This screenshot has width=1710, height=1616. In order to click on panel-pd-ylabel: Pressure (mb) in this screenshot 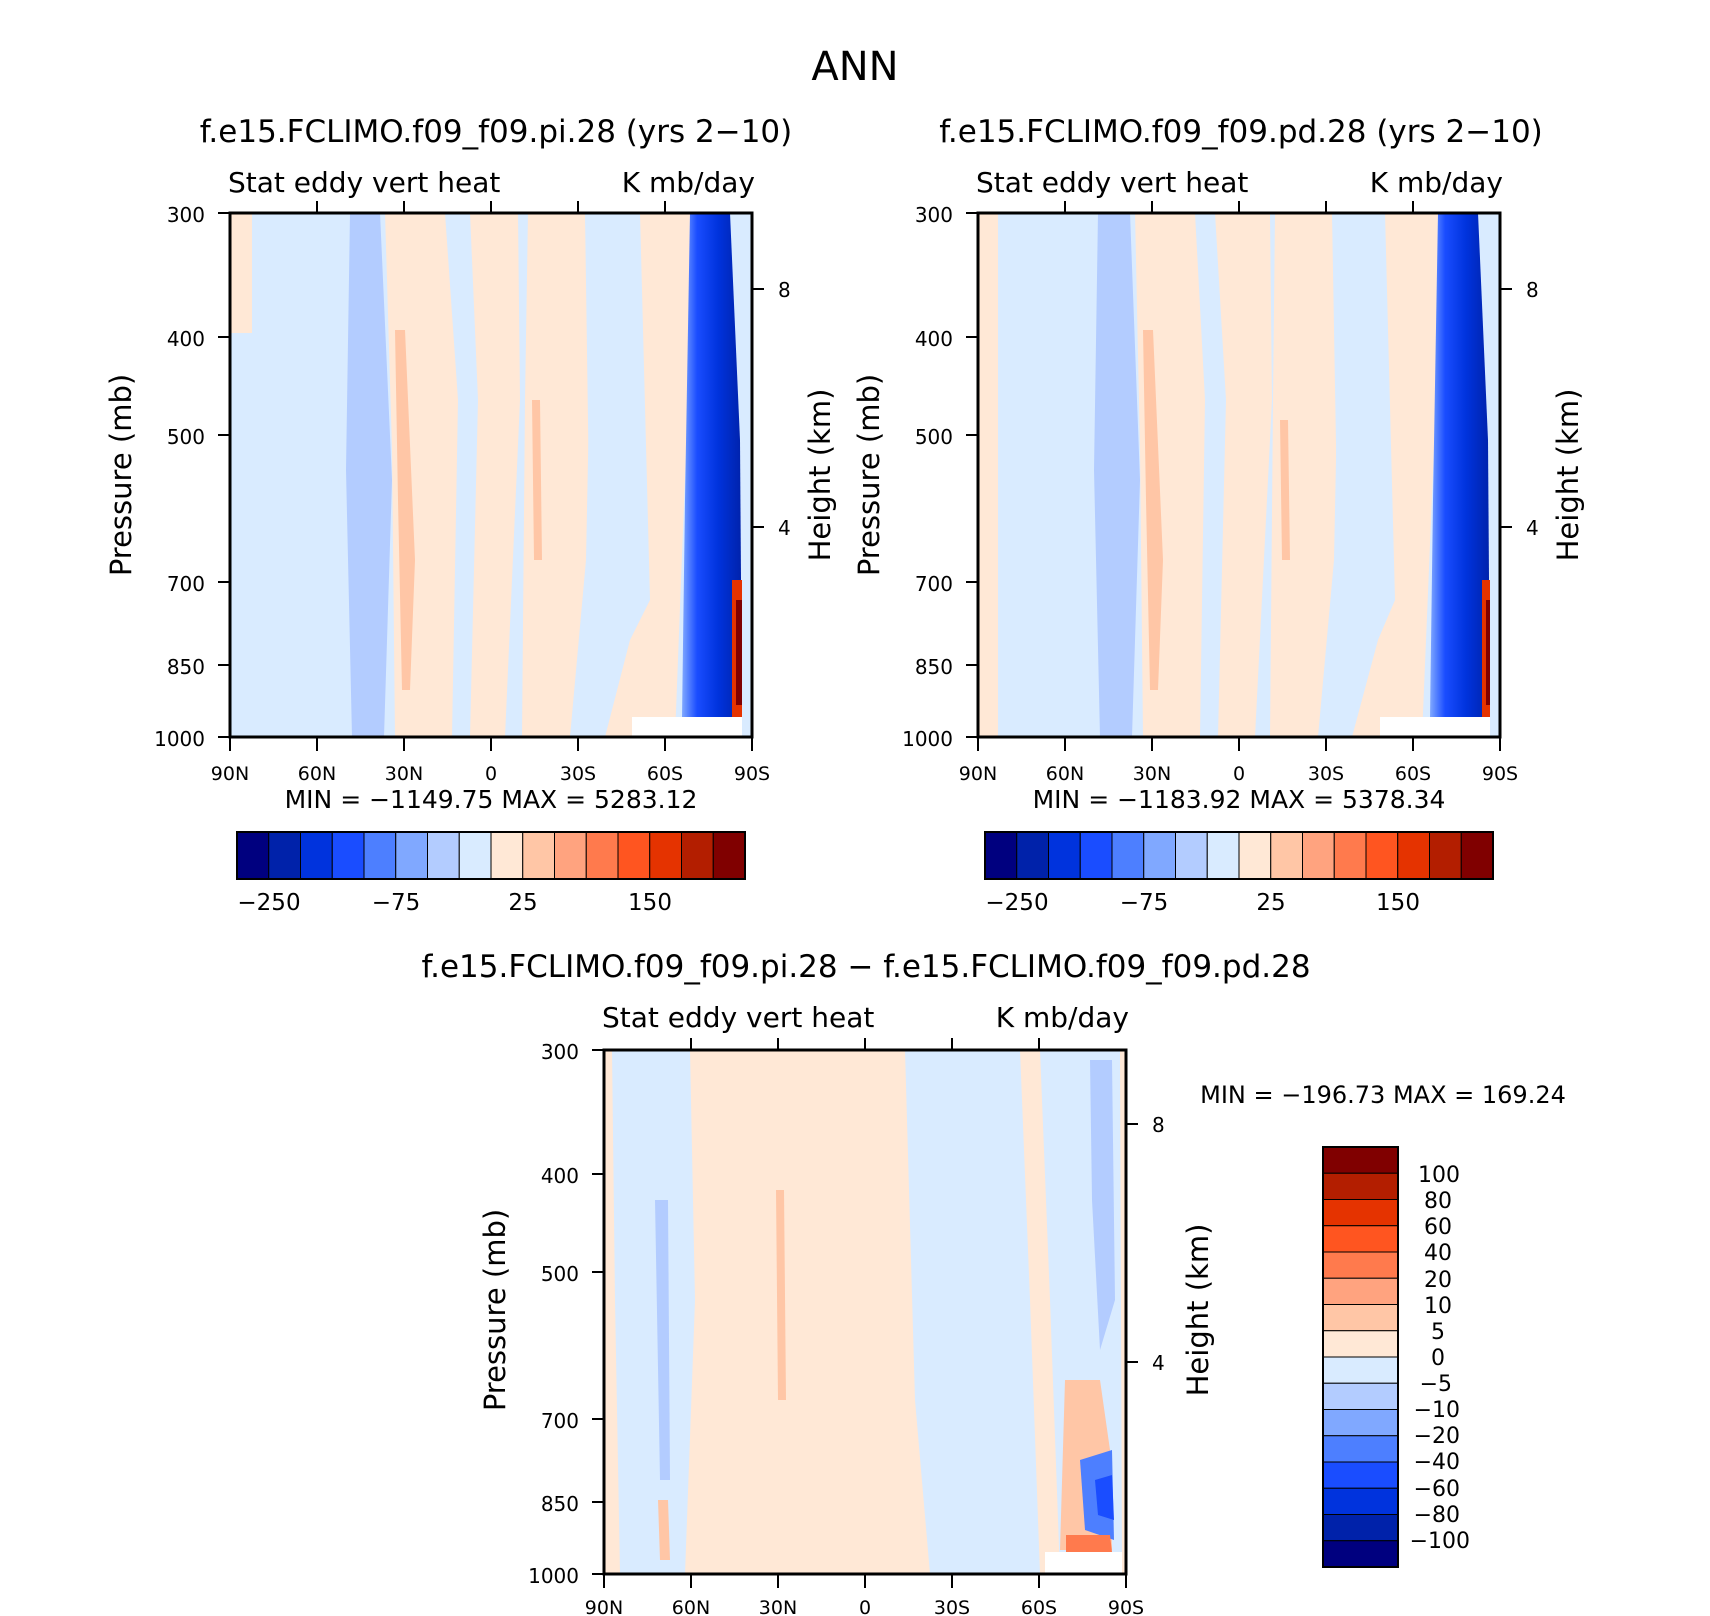, I will do `click(869, 475)`.